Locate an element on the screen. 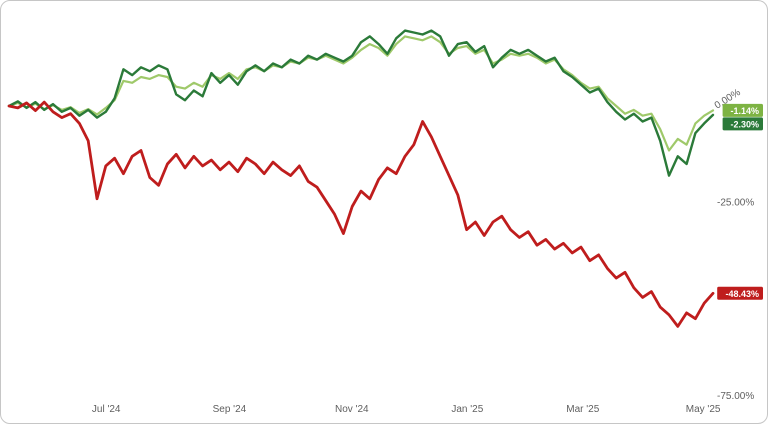  y-axis-labels: 0.00%-25.00%-75.00% is located at coordinates (734, 244).